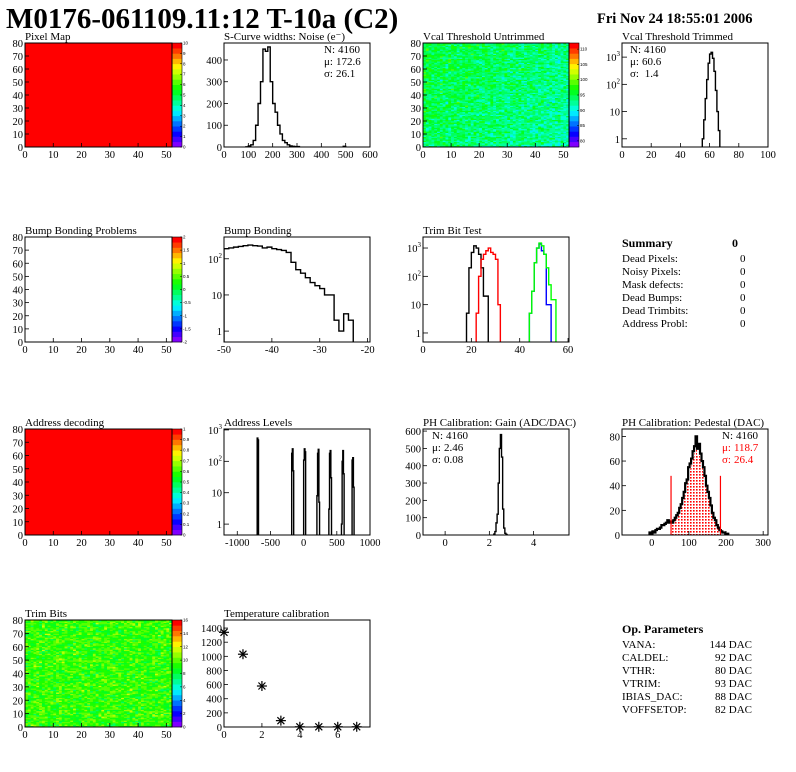 Image resolution: width=796 pixels, height=772 pixels. I want to click on y-tick-label: 10, so click(18, 135).